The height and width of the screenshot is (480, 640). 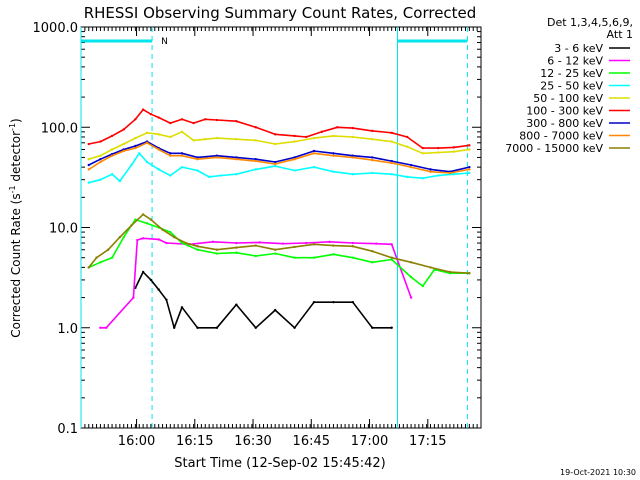 What do you see at coordinates (564, 123) in the screenshot?
I see `legend-label: 300 - 800 keV` at bounding box center [564, 123].